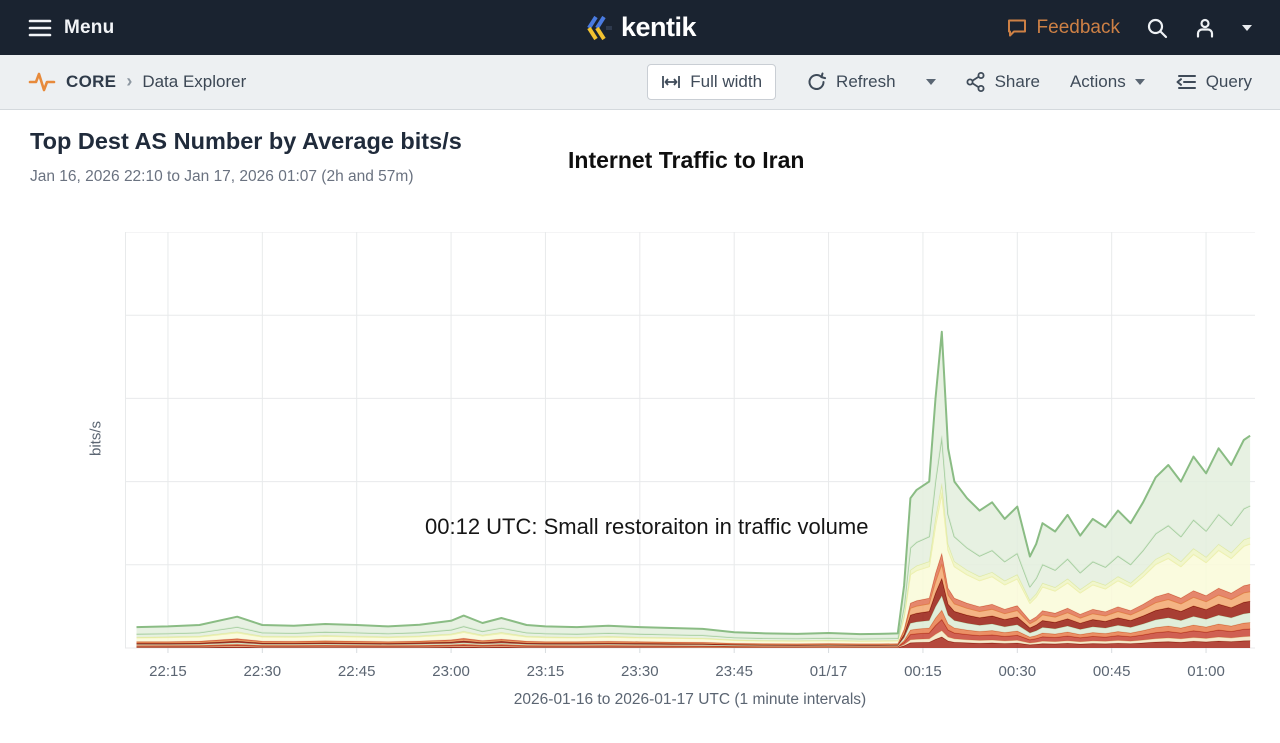 The width and height of the screenshot is (1280, 743). What do you see at coordinates (1157, 28) in the screenshot?
I see `search-icon` at bounding box center [1157, 28].